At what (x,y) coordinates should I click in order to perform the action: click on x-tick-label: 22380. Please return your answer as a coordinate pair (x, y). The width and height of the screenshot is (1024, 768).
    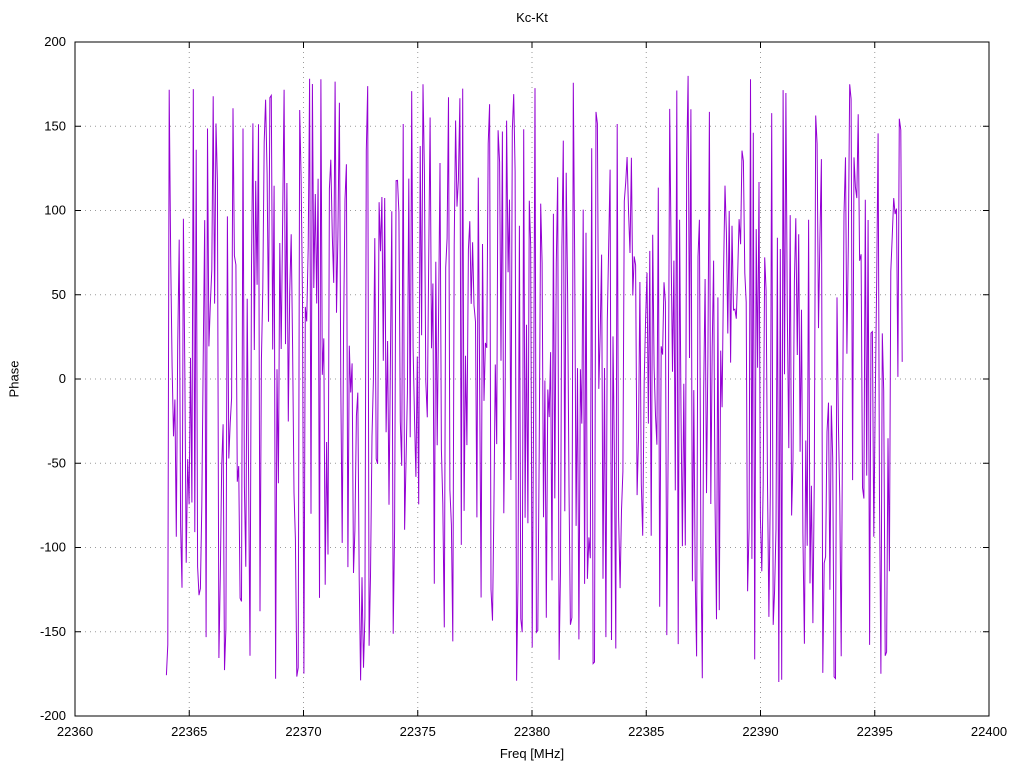
    Looking at the image, I should click on (532, 731).